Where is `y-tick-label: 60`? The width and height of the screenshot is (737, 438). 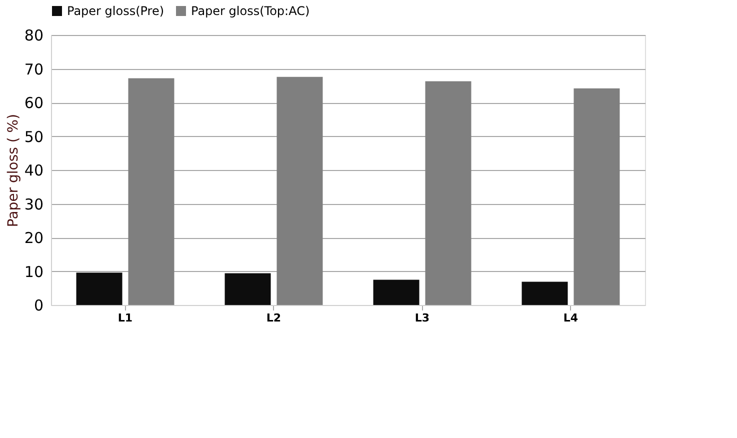 y-tick-label: 60 is located at coordinates (34, 103).